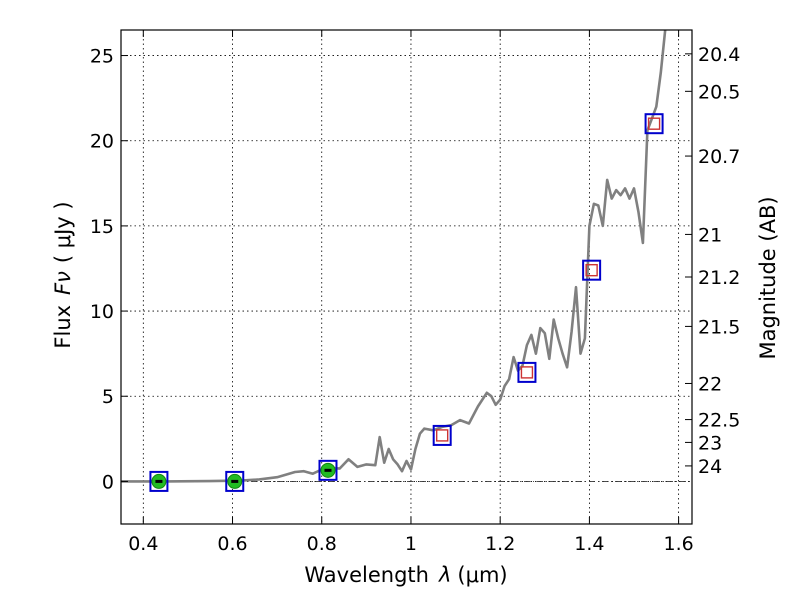 The image size is (800, 600). What do you see at coordinates (102, 312) in the screenshot?
I see `y-tick-label: 10` at bounding box center [102, 312].